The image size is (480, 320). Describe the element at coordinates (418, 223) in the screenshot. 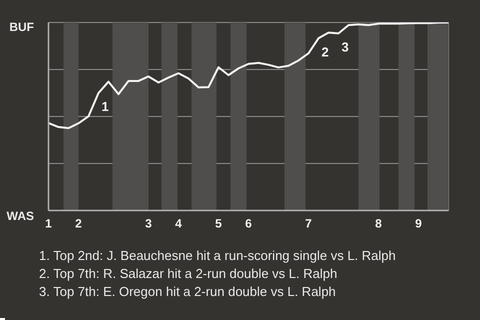

I see `x-tick-label: 9` at that location.